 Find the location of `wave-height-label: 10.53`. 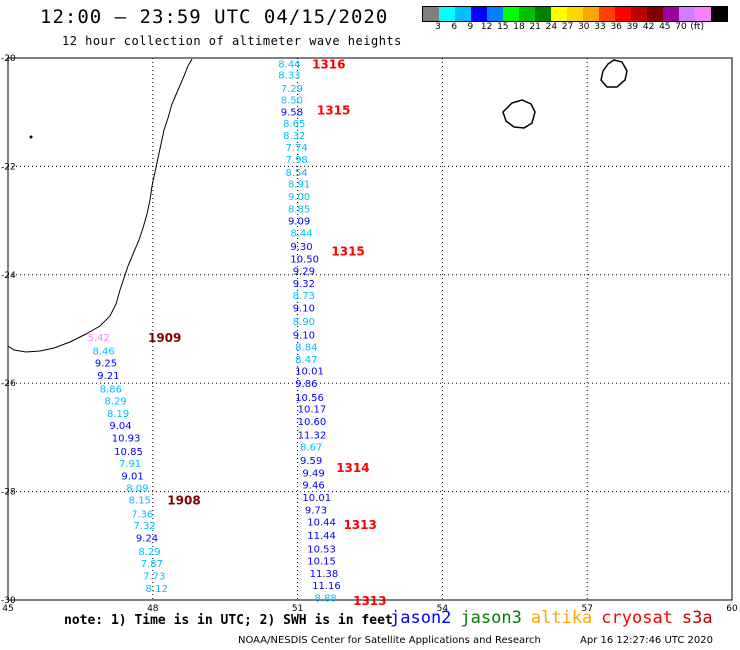

wave-height-label: 10.53 is located at coordinates (321, 550).